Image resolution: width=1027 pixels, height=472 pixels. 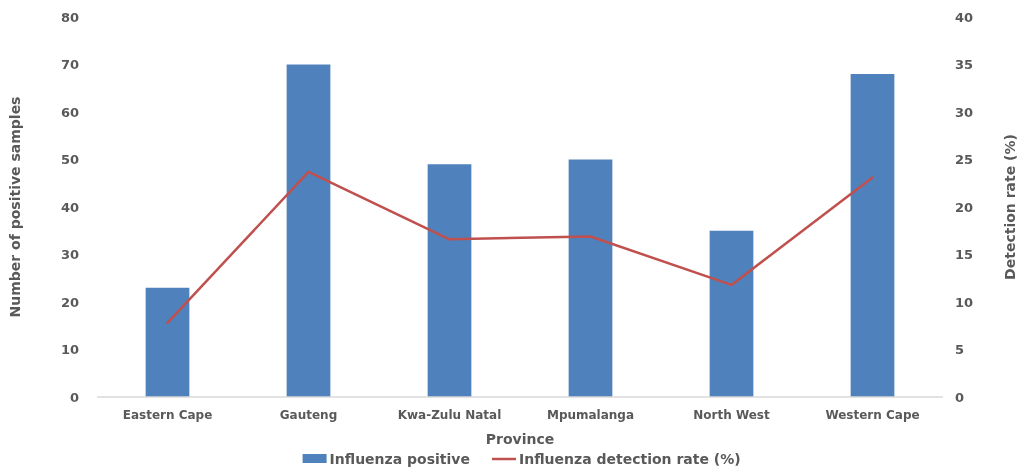 I want to click on y-tick-label: 0, so click(x=74, y=397).